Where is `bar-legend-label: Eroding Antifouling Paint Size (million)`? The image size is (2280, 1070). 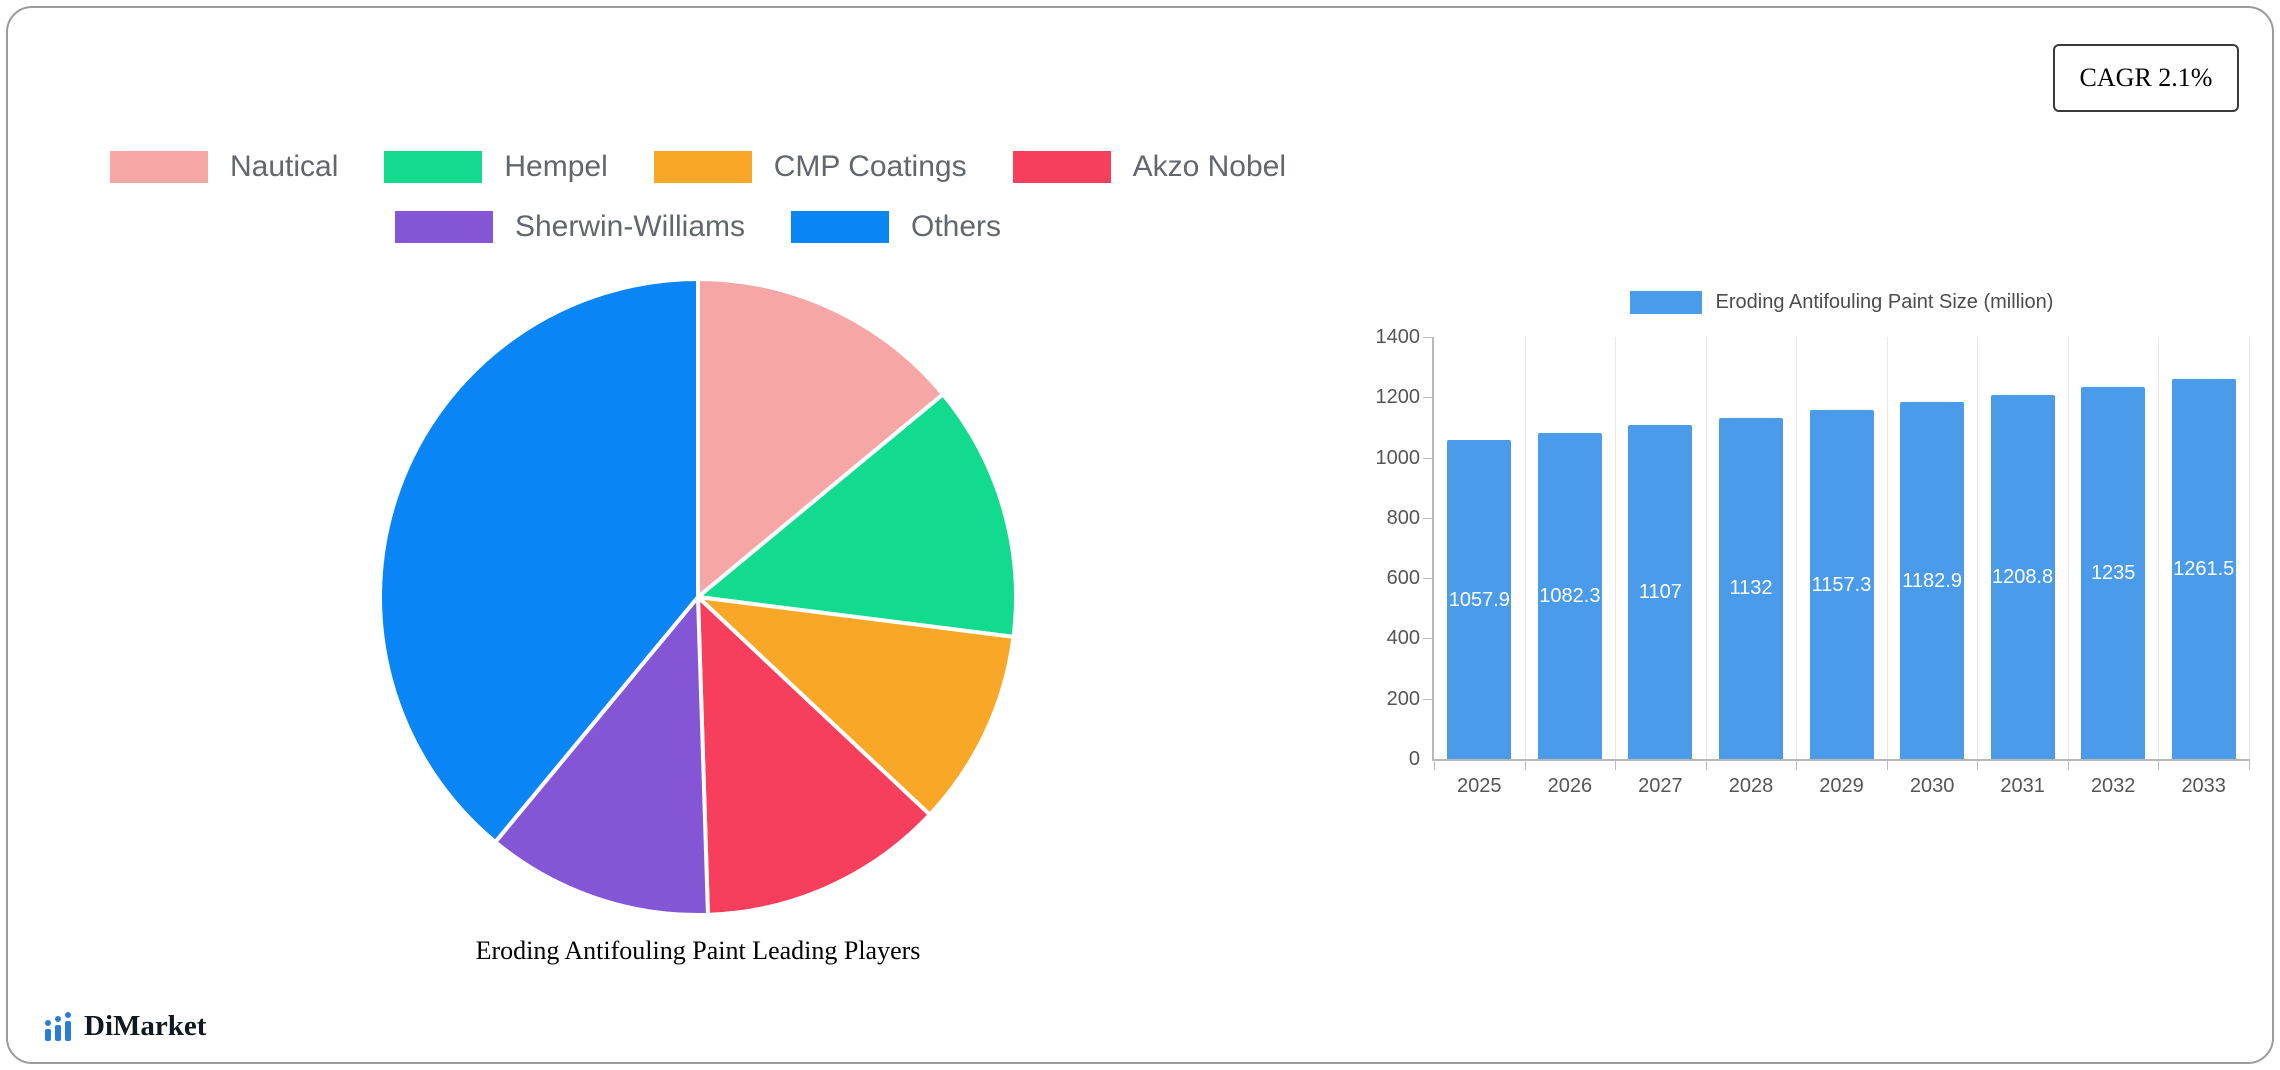 bar-legend-label: Eroding Antifouling Paint Size (million) is located at coordinates (1884, 302).